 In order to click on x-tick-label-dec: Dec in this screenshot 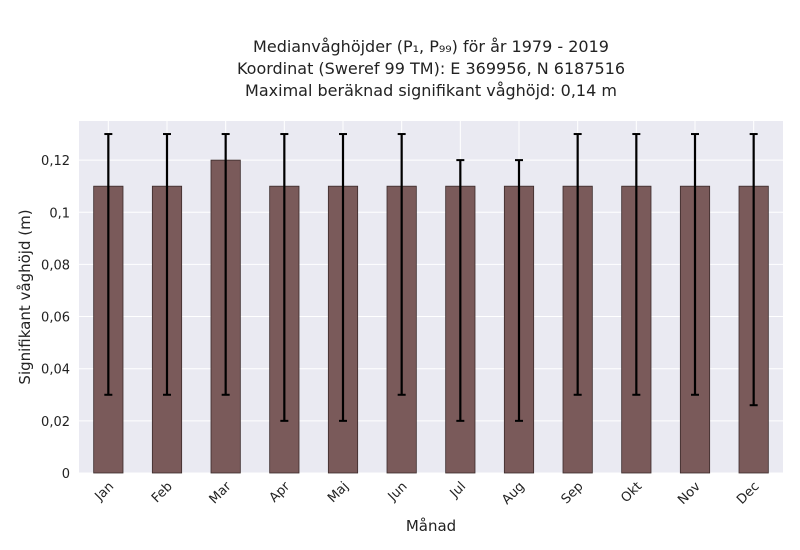, I will do `click(748, 493)`.